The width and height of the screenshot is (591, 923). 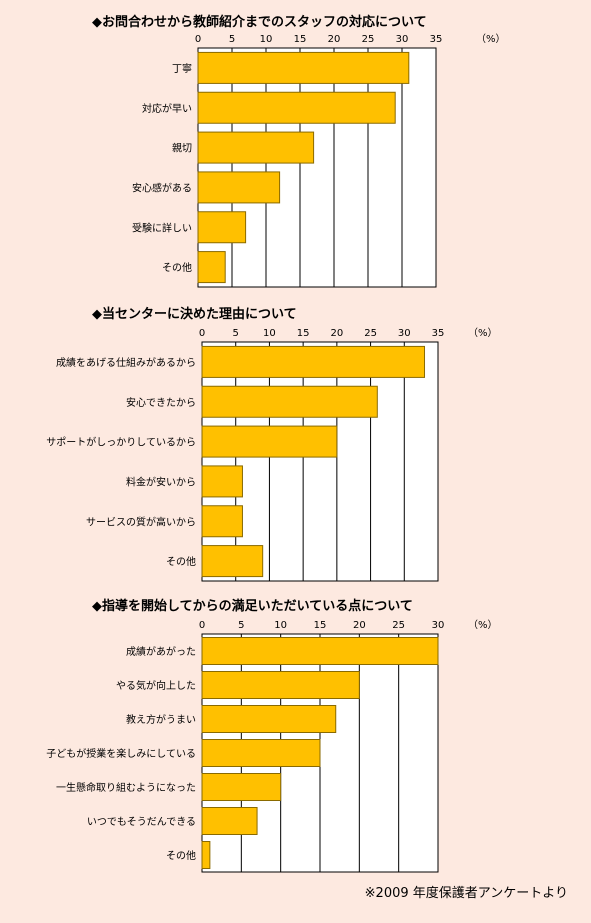 What do you see at coordinates (156, 685) in the screenshot?
I see `category-label: やる気が向上した` at bounding box center [156, 685].